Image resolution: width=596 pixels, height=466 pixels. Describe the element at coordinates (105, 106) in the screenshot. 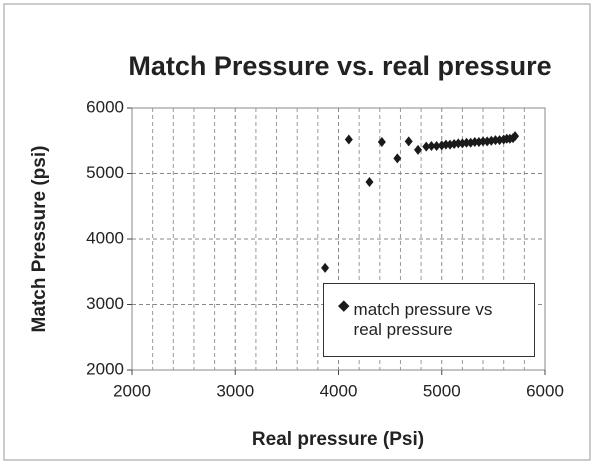

I see `y-tick-label: 6000` at that location.